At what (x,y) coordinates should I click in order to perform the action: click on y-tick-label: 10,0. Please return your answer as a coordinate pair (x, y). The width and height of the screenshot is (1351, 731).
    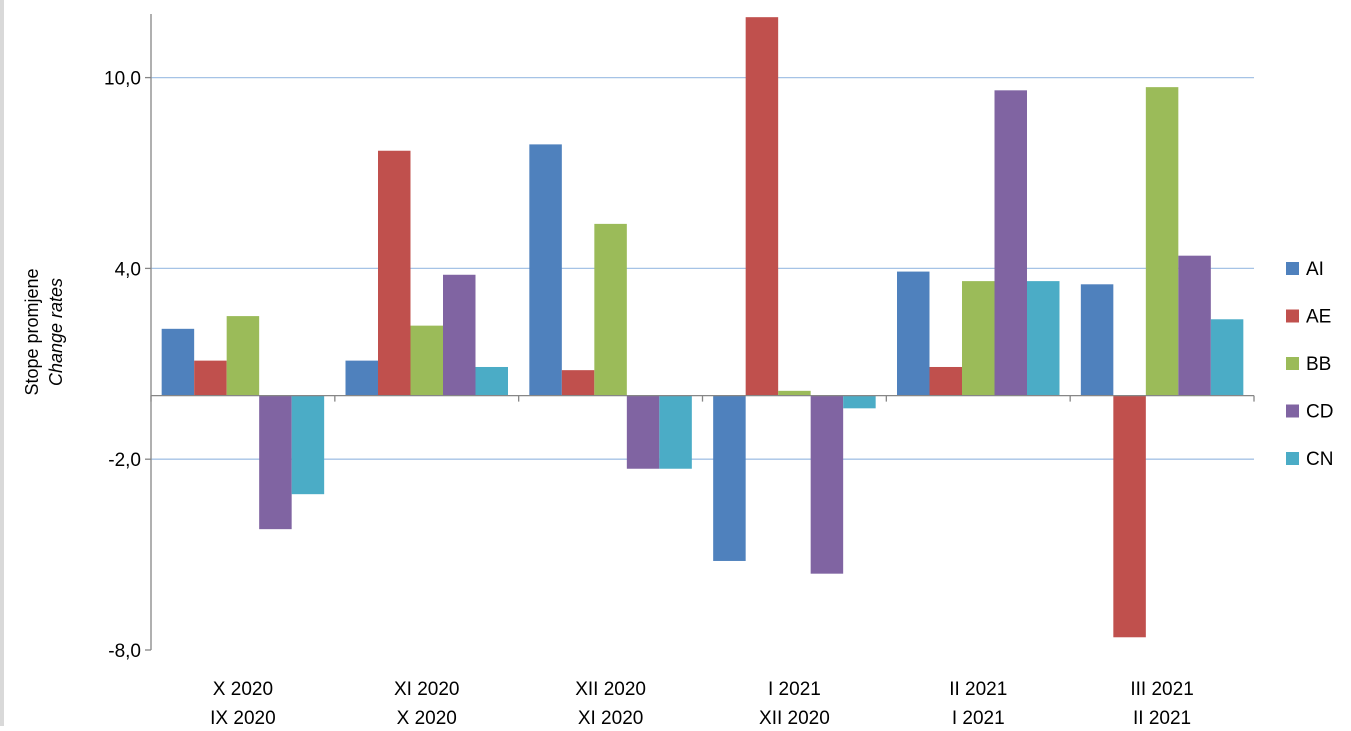
    Looking at the image, I should click on (122, 79).